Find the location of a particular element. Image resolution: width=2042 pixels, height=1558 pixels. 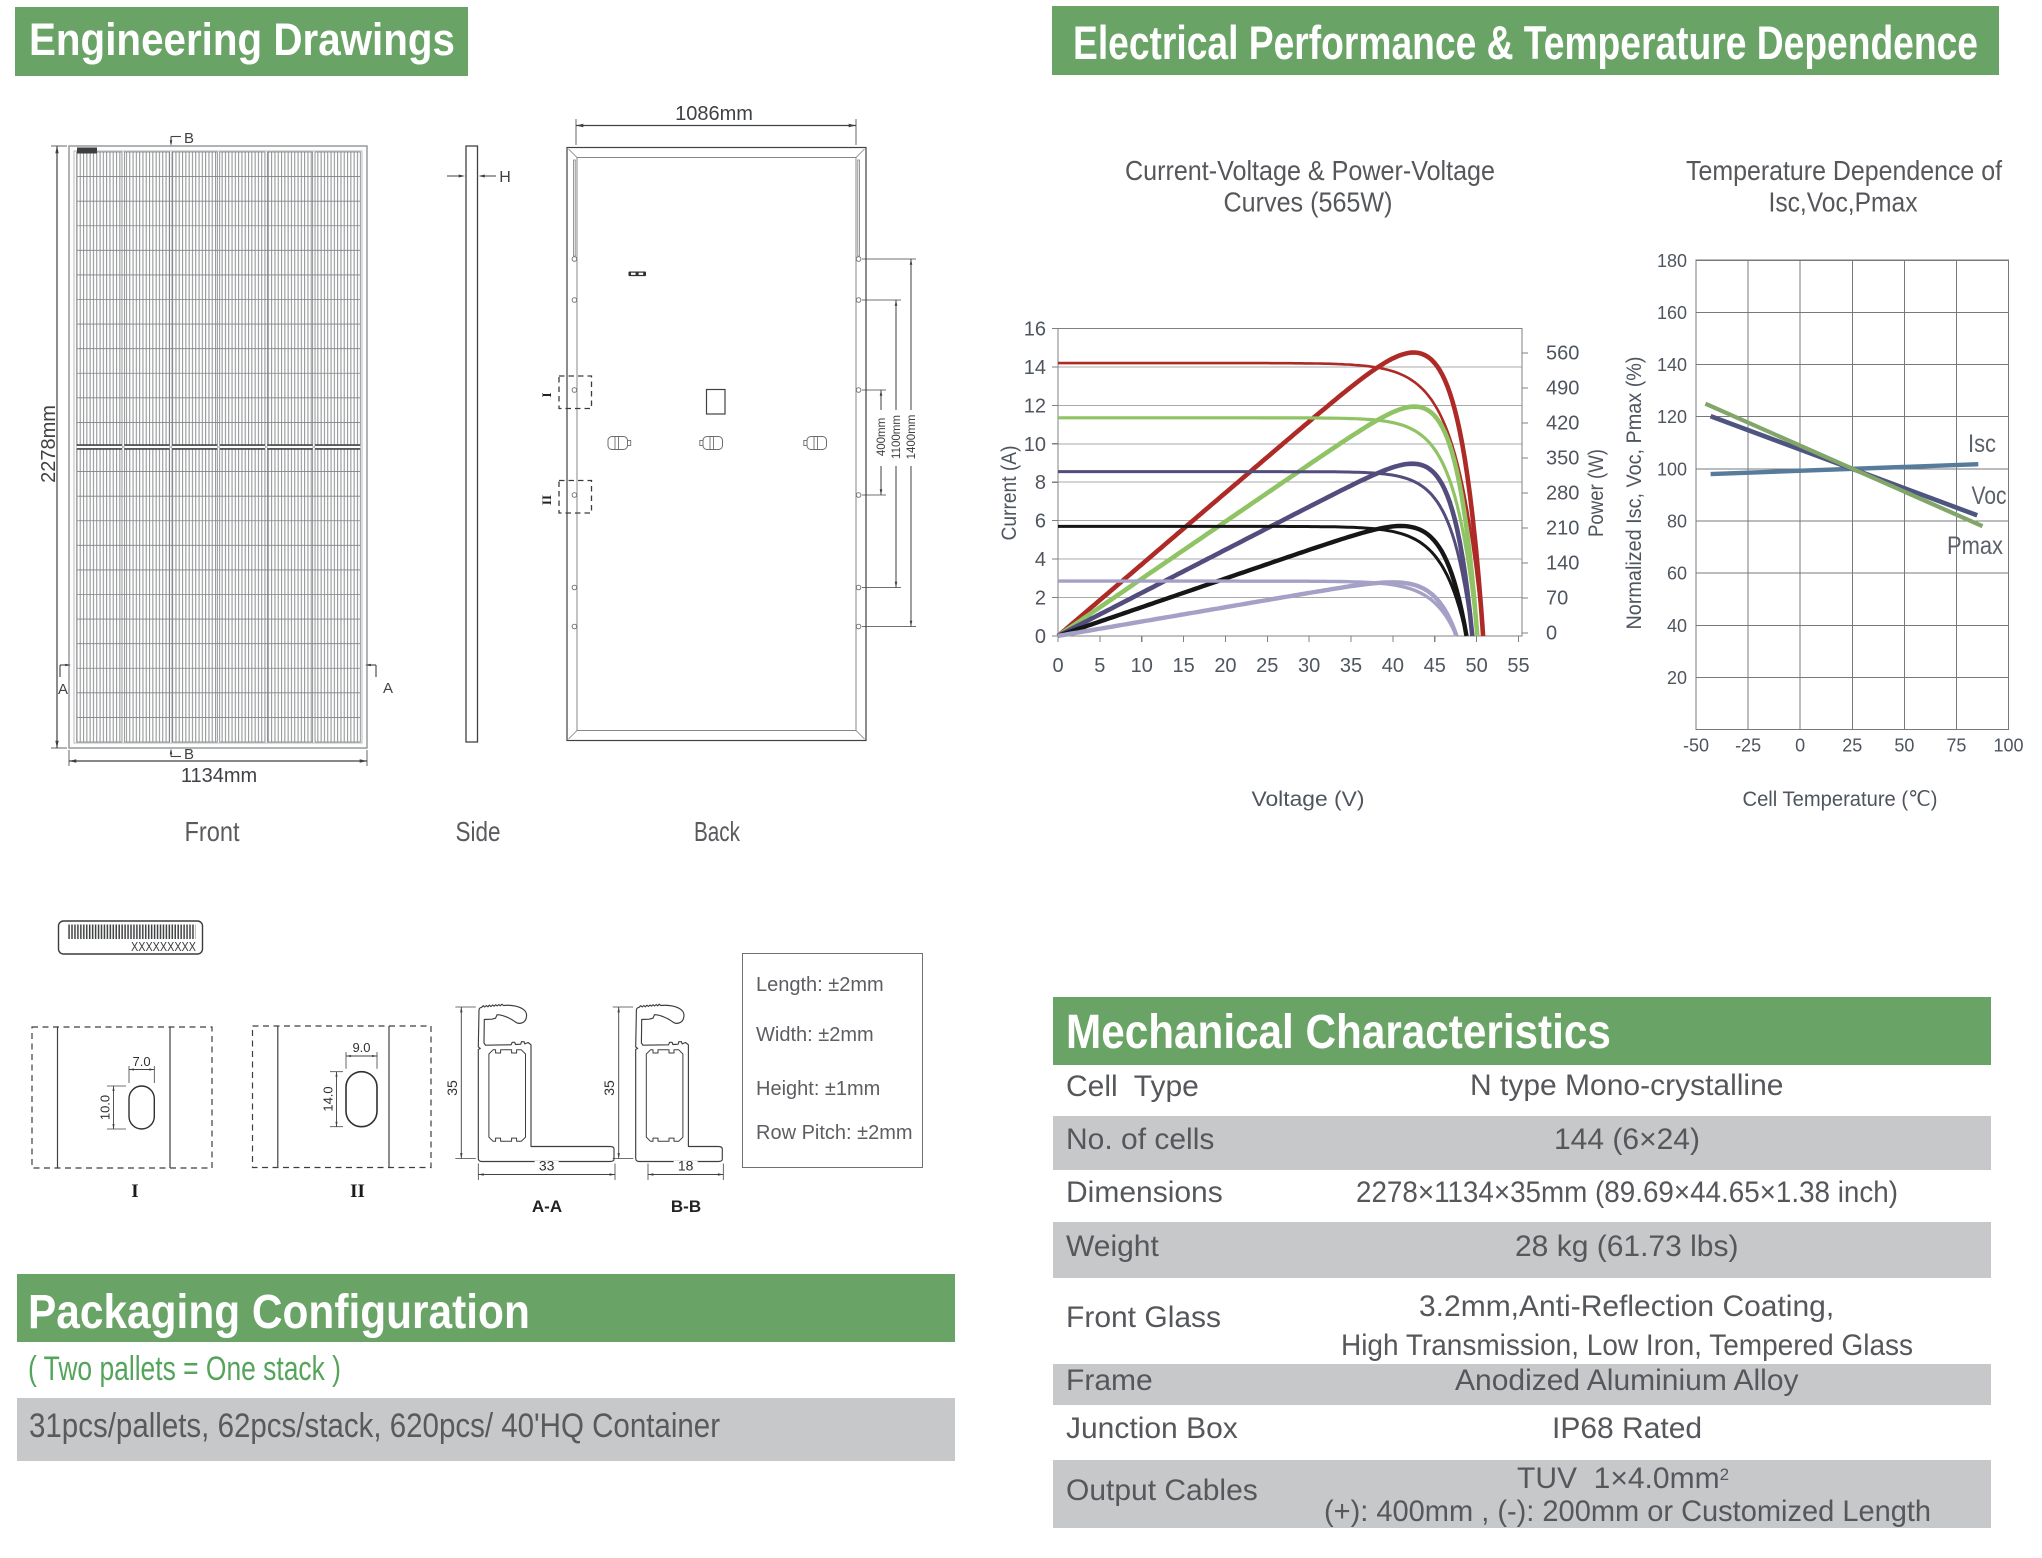

svg-text: Front is located at coordinates (212, 831).